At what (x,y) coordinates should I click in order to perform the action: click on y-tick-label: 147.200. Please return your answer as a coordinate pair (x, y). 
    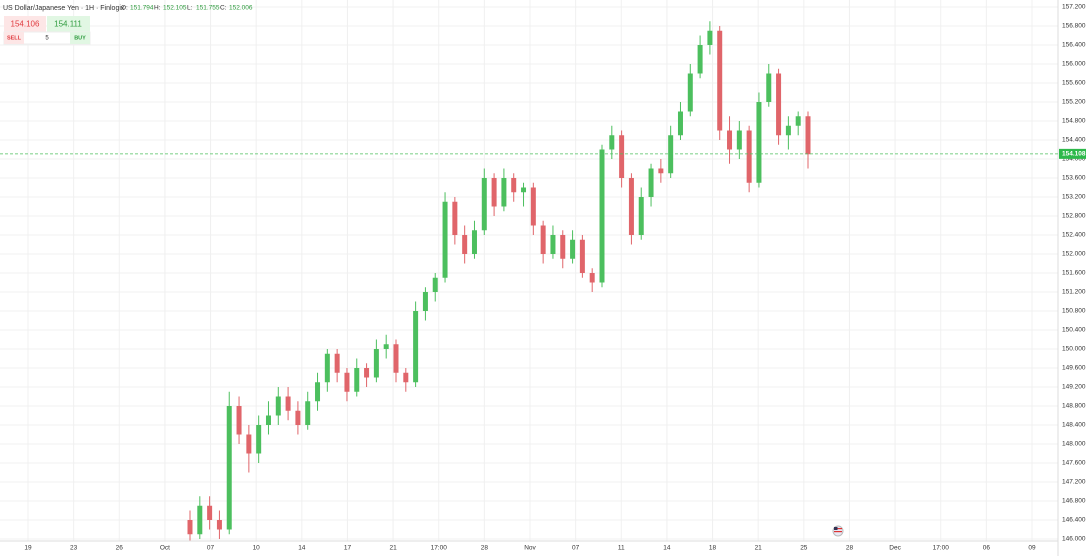
    Looking at the image, I should click on (1074, 482).